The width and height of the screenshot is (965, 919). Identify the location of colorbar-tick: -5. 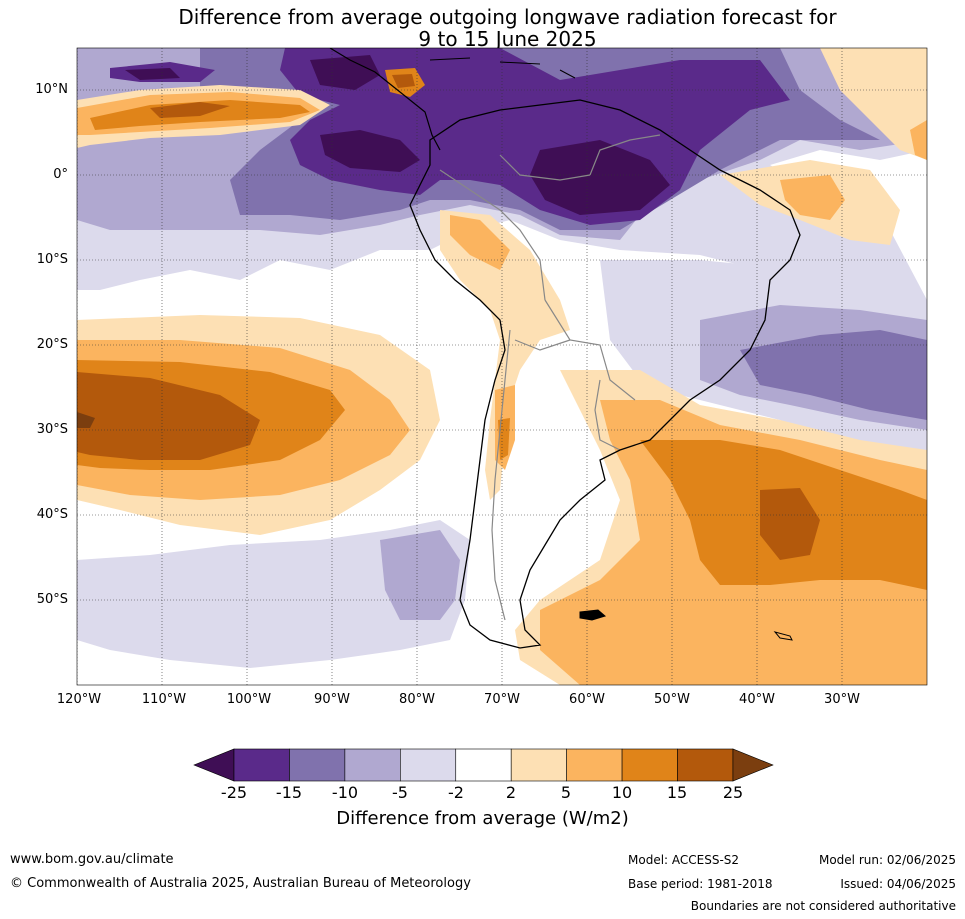
(400, 792).